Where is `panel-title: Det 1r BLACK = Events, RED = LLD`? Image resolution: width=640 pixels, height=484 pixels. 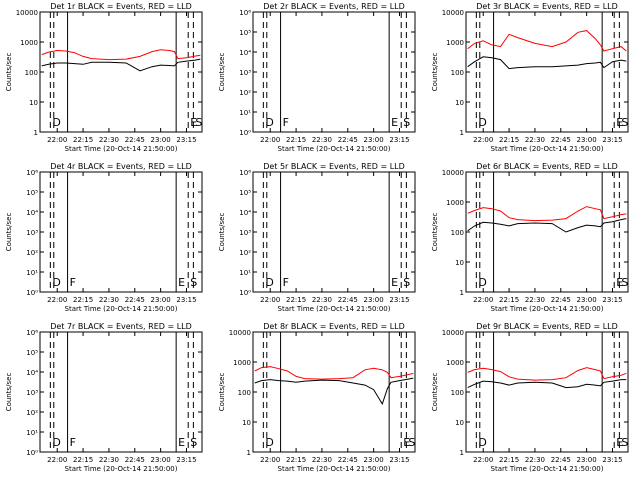
panel-title: Det 1r BLACK = Events, RED = LLD is located at coordinates (121, 6).